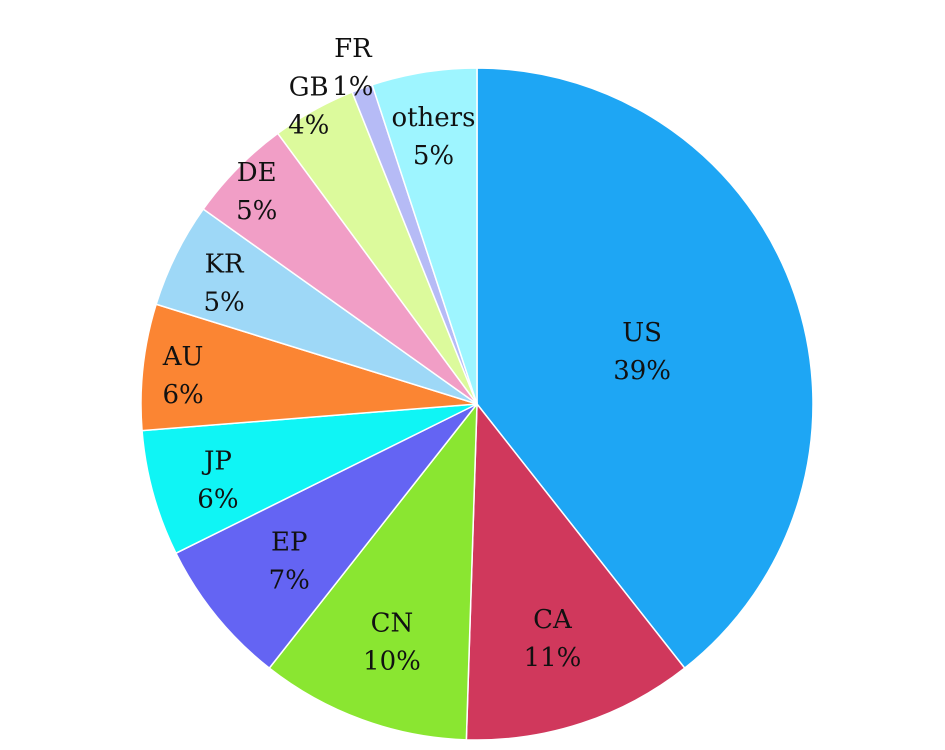 This screenshot has width=945, height=750. What do you see at coordinates (642, 371) in the screenshot?
I see `slice-percent-label-us: 39%` at bounding box center [642, 371].